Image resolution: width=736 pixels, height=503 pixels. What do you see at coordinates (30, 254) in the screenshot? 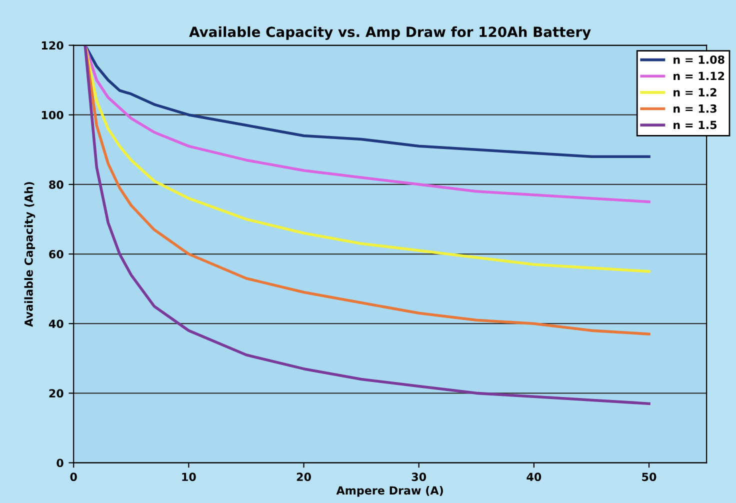
I see `y-axis-title: Available Capacity (Ah)` at bounding box center [30, 254].